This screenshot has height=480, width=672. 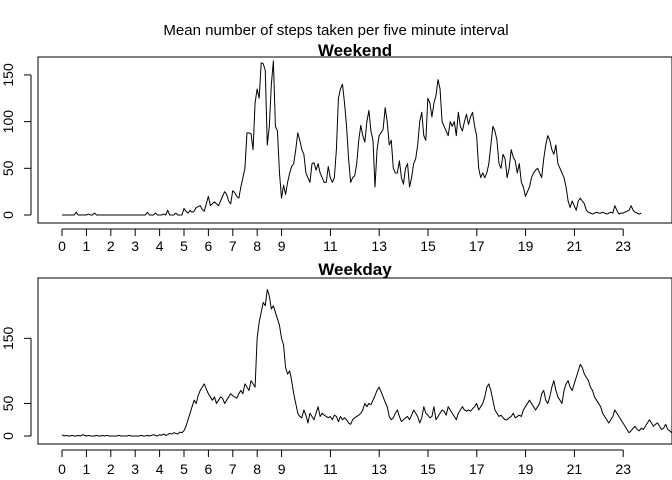 What do you see at coordinates (355, 269) in the screenshot?
I see `weekday-panel-title: Weekday` at bounding box center [355, 269].